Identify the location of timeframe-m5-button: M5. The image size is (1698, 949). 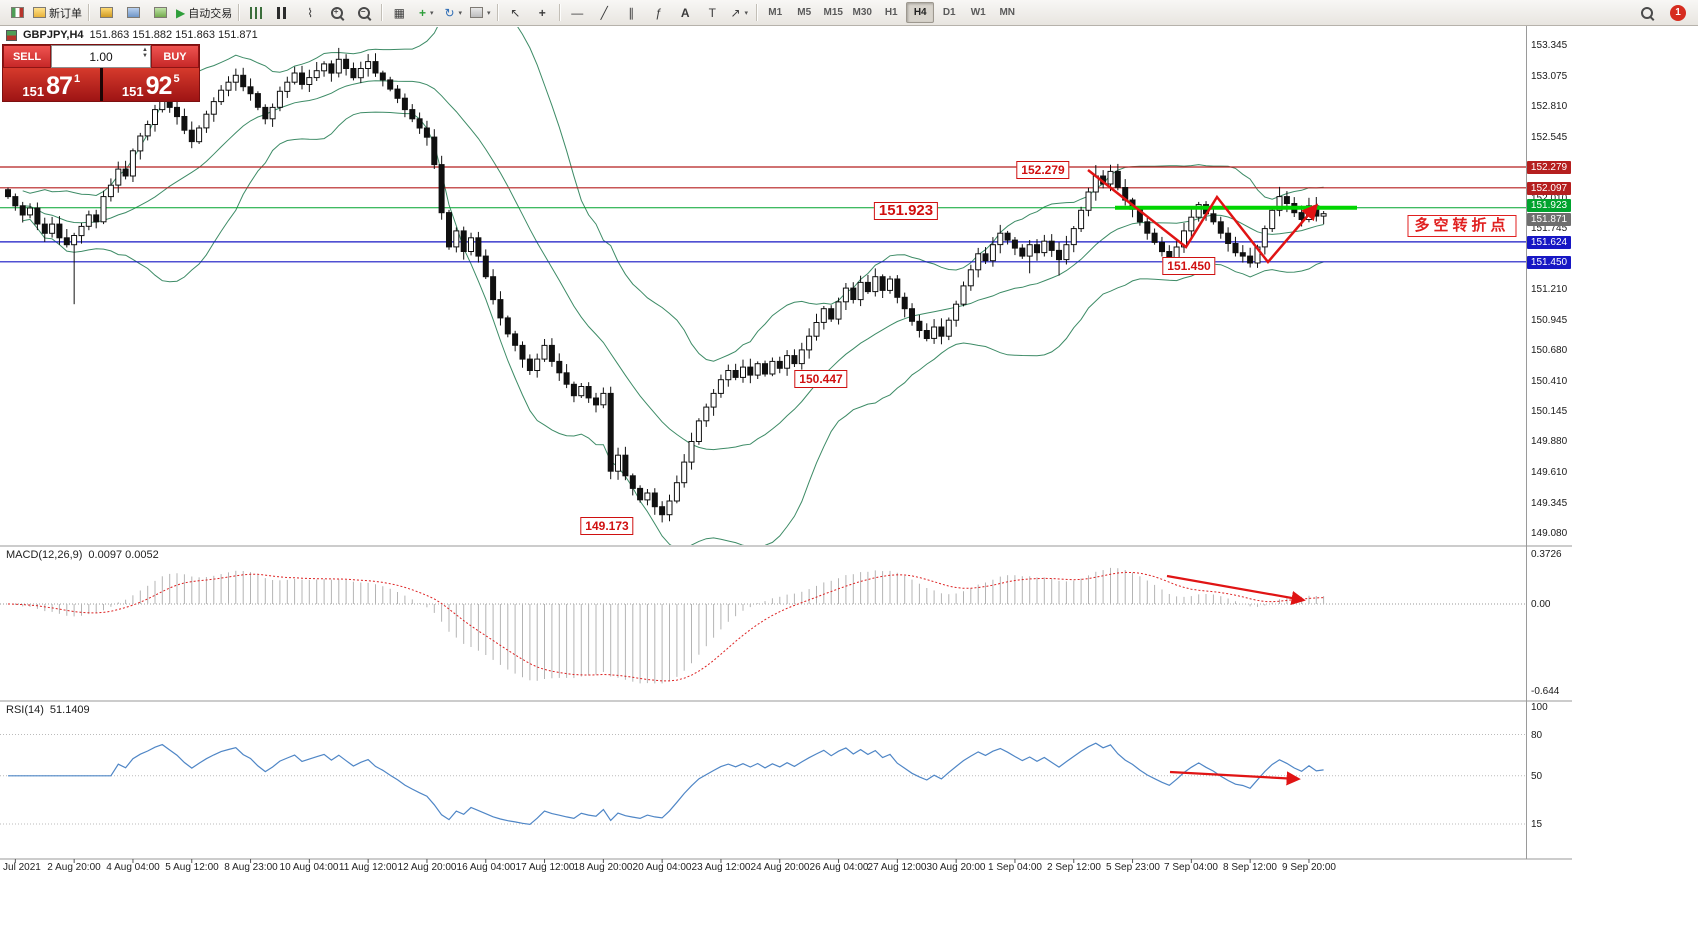
(804, 12).